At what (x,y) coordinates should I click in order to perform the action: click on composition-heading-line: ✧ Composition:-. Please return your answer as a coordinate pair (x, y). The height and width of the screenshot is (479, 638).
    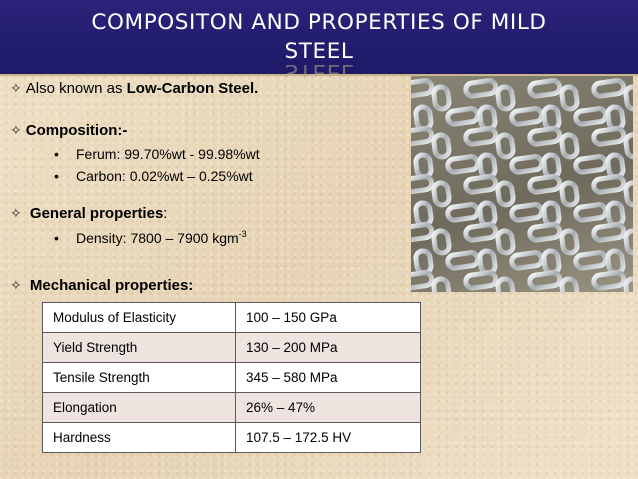
    Looking at the image, I should click on (68, 130).